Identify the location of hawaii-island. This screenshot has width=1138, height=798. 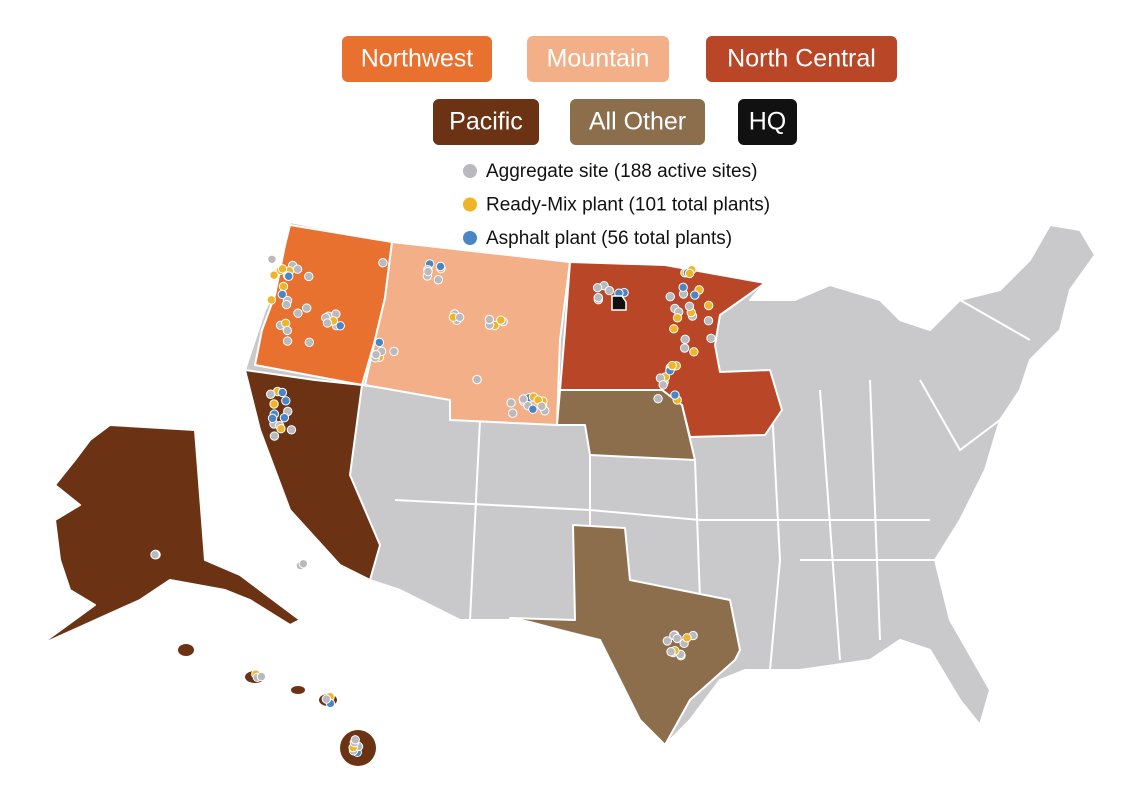
(298, 690).